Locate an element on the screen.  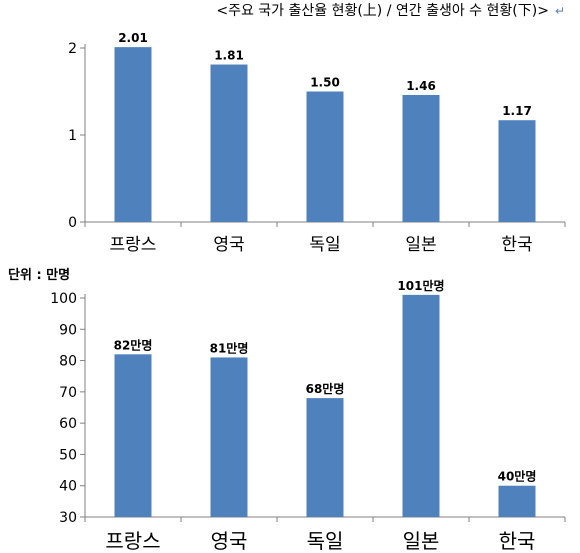
data-label: 40만명 is located at coordinates (517, 476).